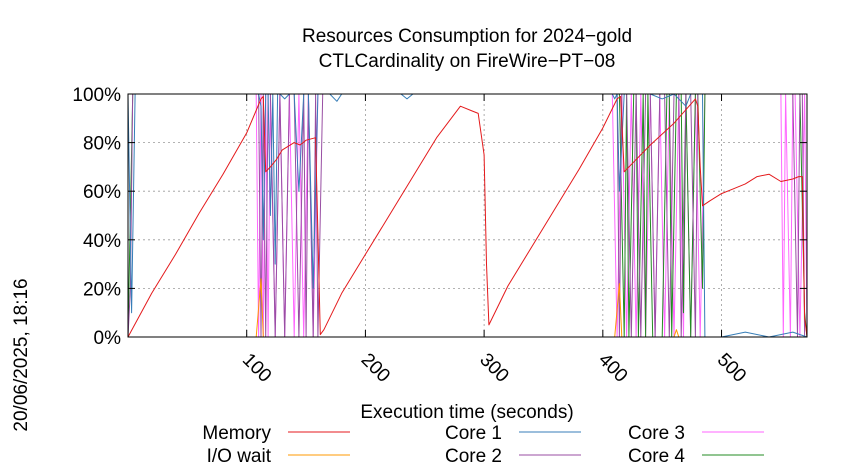  I want to click on legend-label: Memory, so click(236, 433).